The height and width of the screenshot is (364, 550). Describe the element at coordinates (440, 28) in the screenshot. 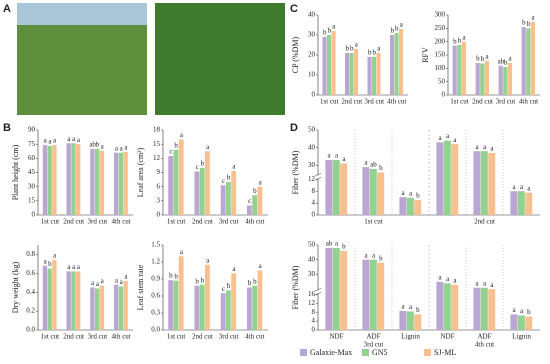

I see `y-tick-label: 250` at that location.